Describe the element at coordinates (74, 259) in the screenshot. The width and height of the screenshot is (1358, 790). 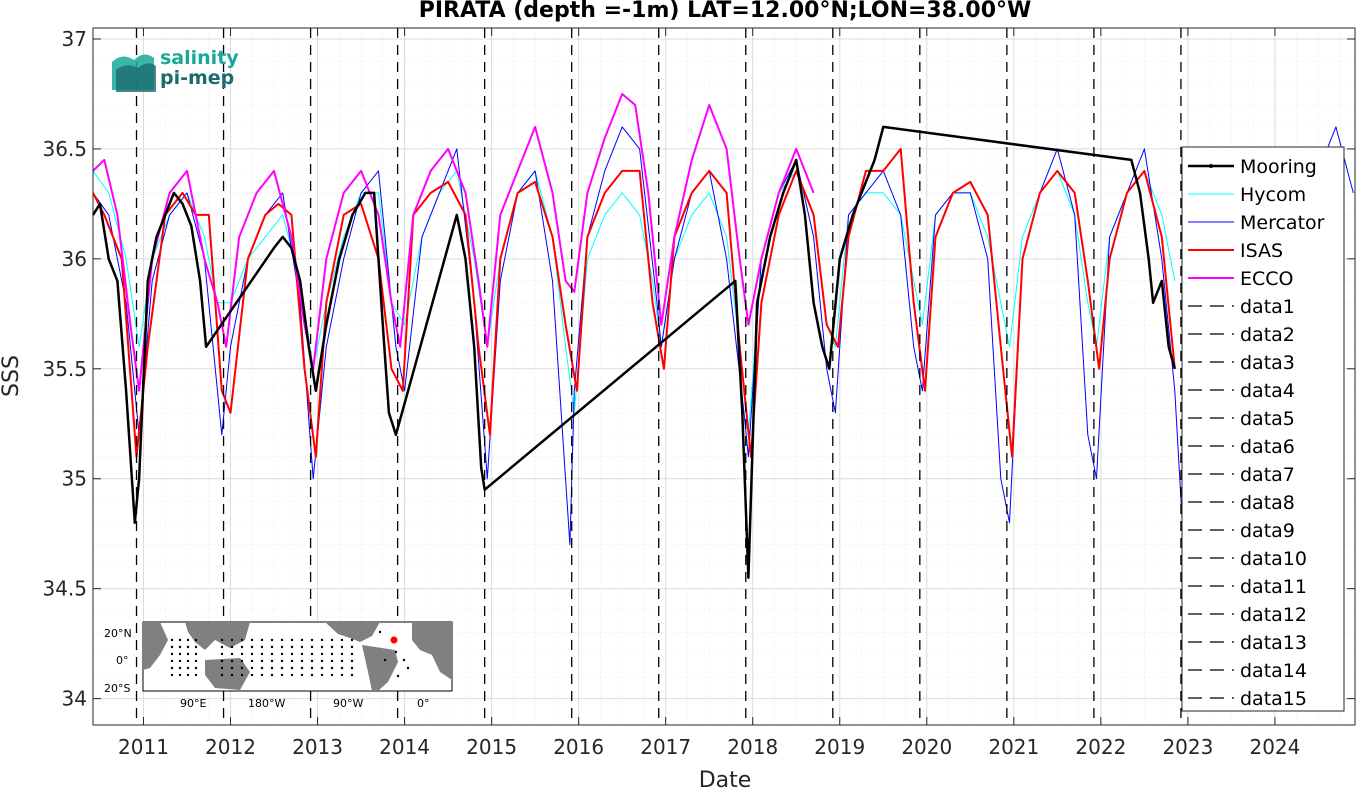
I see `y-tick-label: 36` at that location.